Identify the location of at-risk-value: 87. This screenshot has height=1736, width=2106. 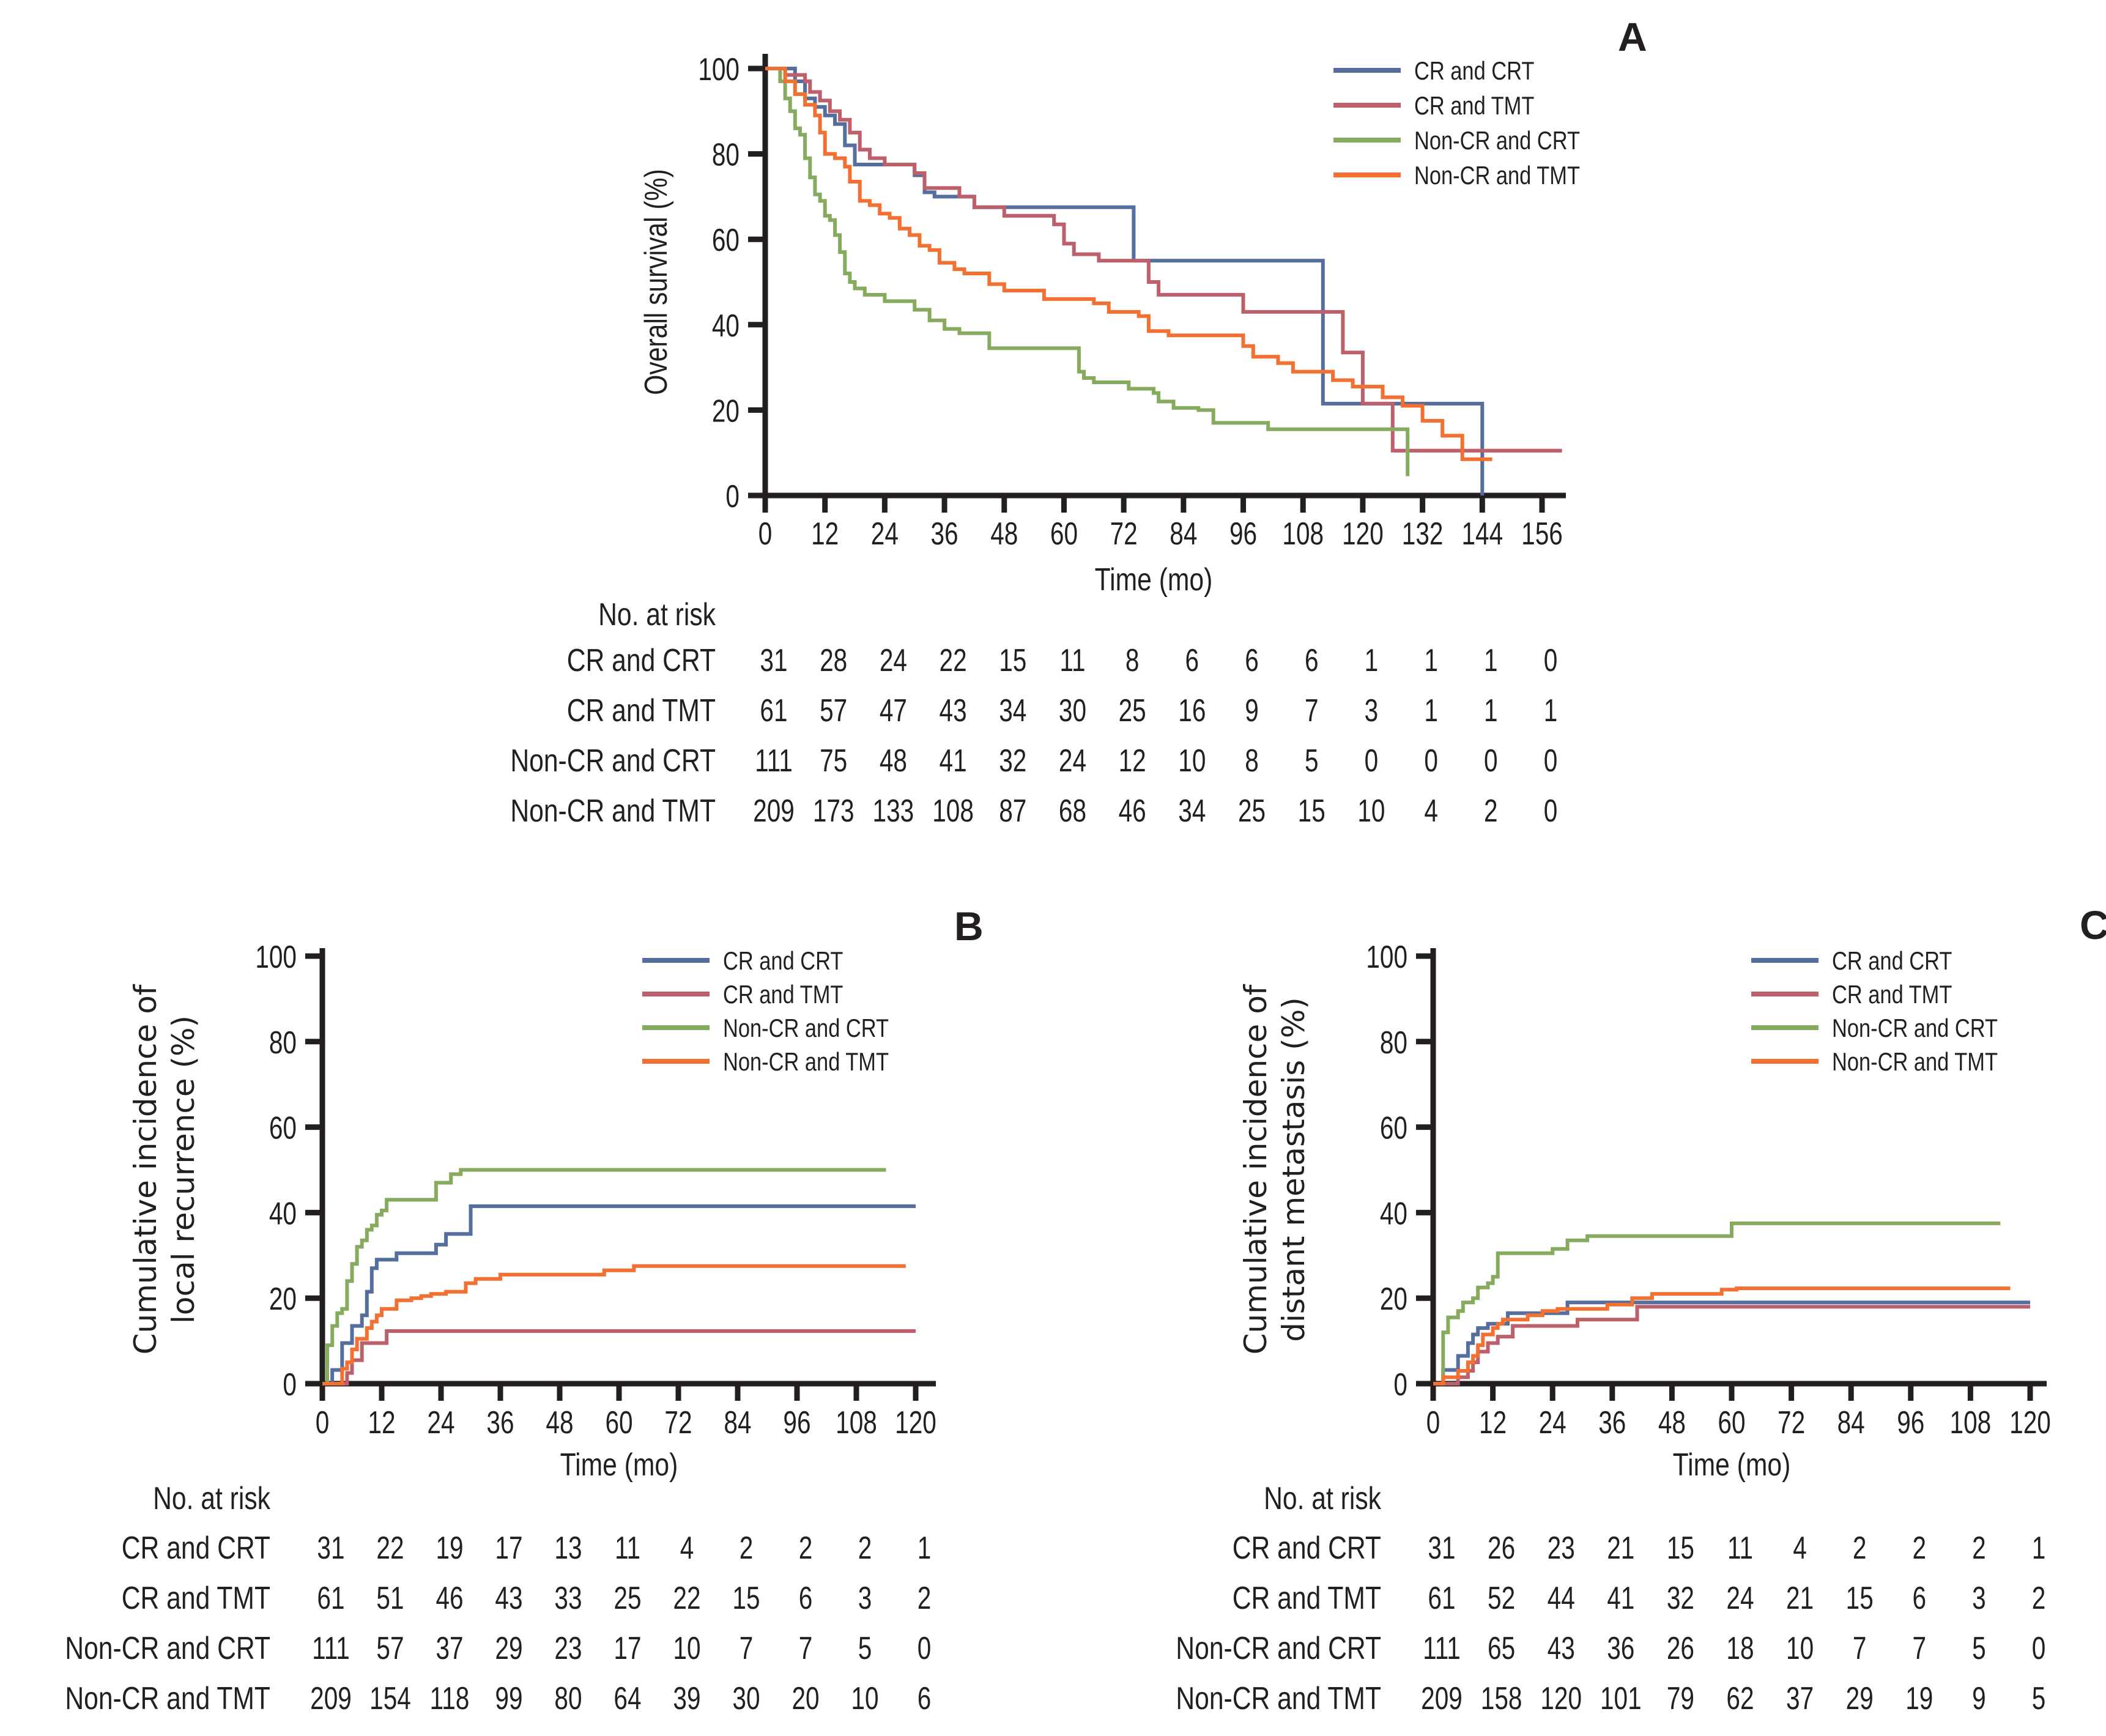
(1012, 810).